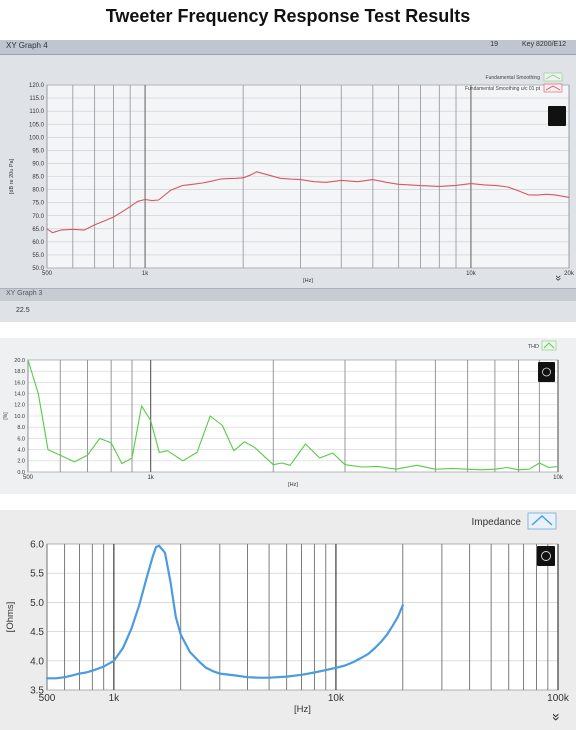  What do you see at coordinates (19, 395) in the screenshot?
I see `y-tick-label: 14.0` at bounding box center [19, 395].